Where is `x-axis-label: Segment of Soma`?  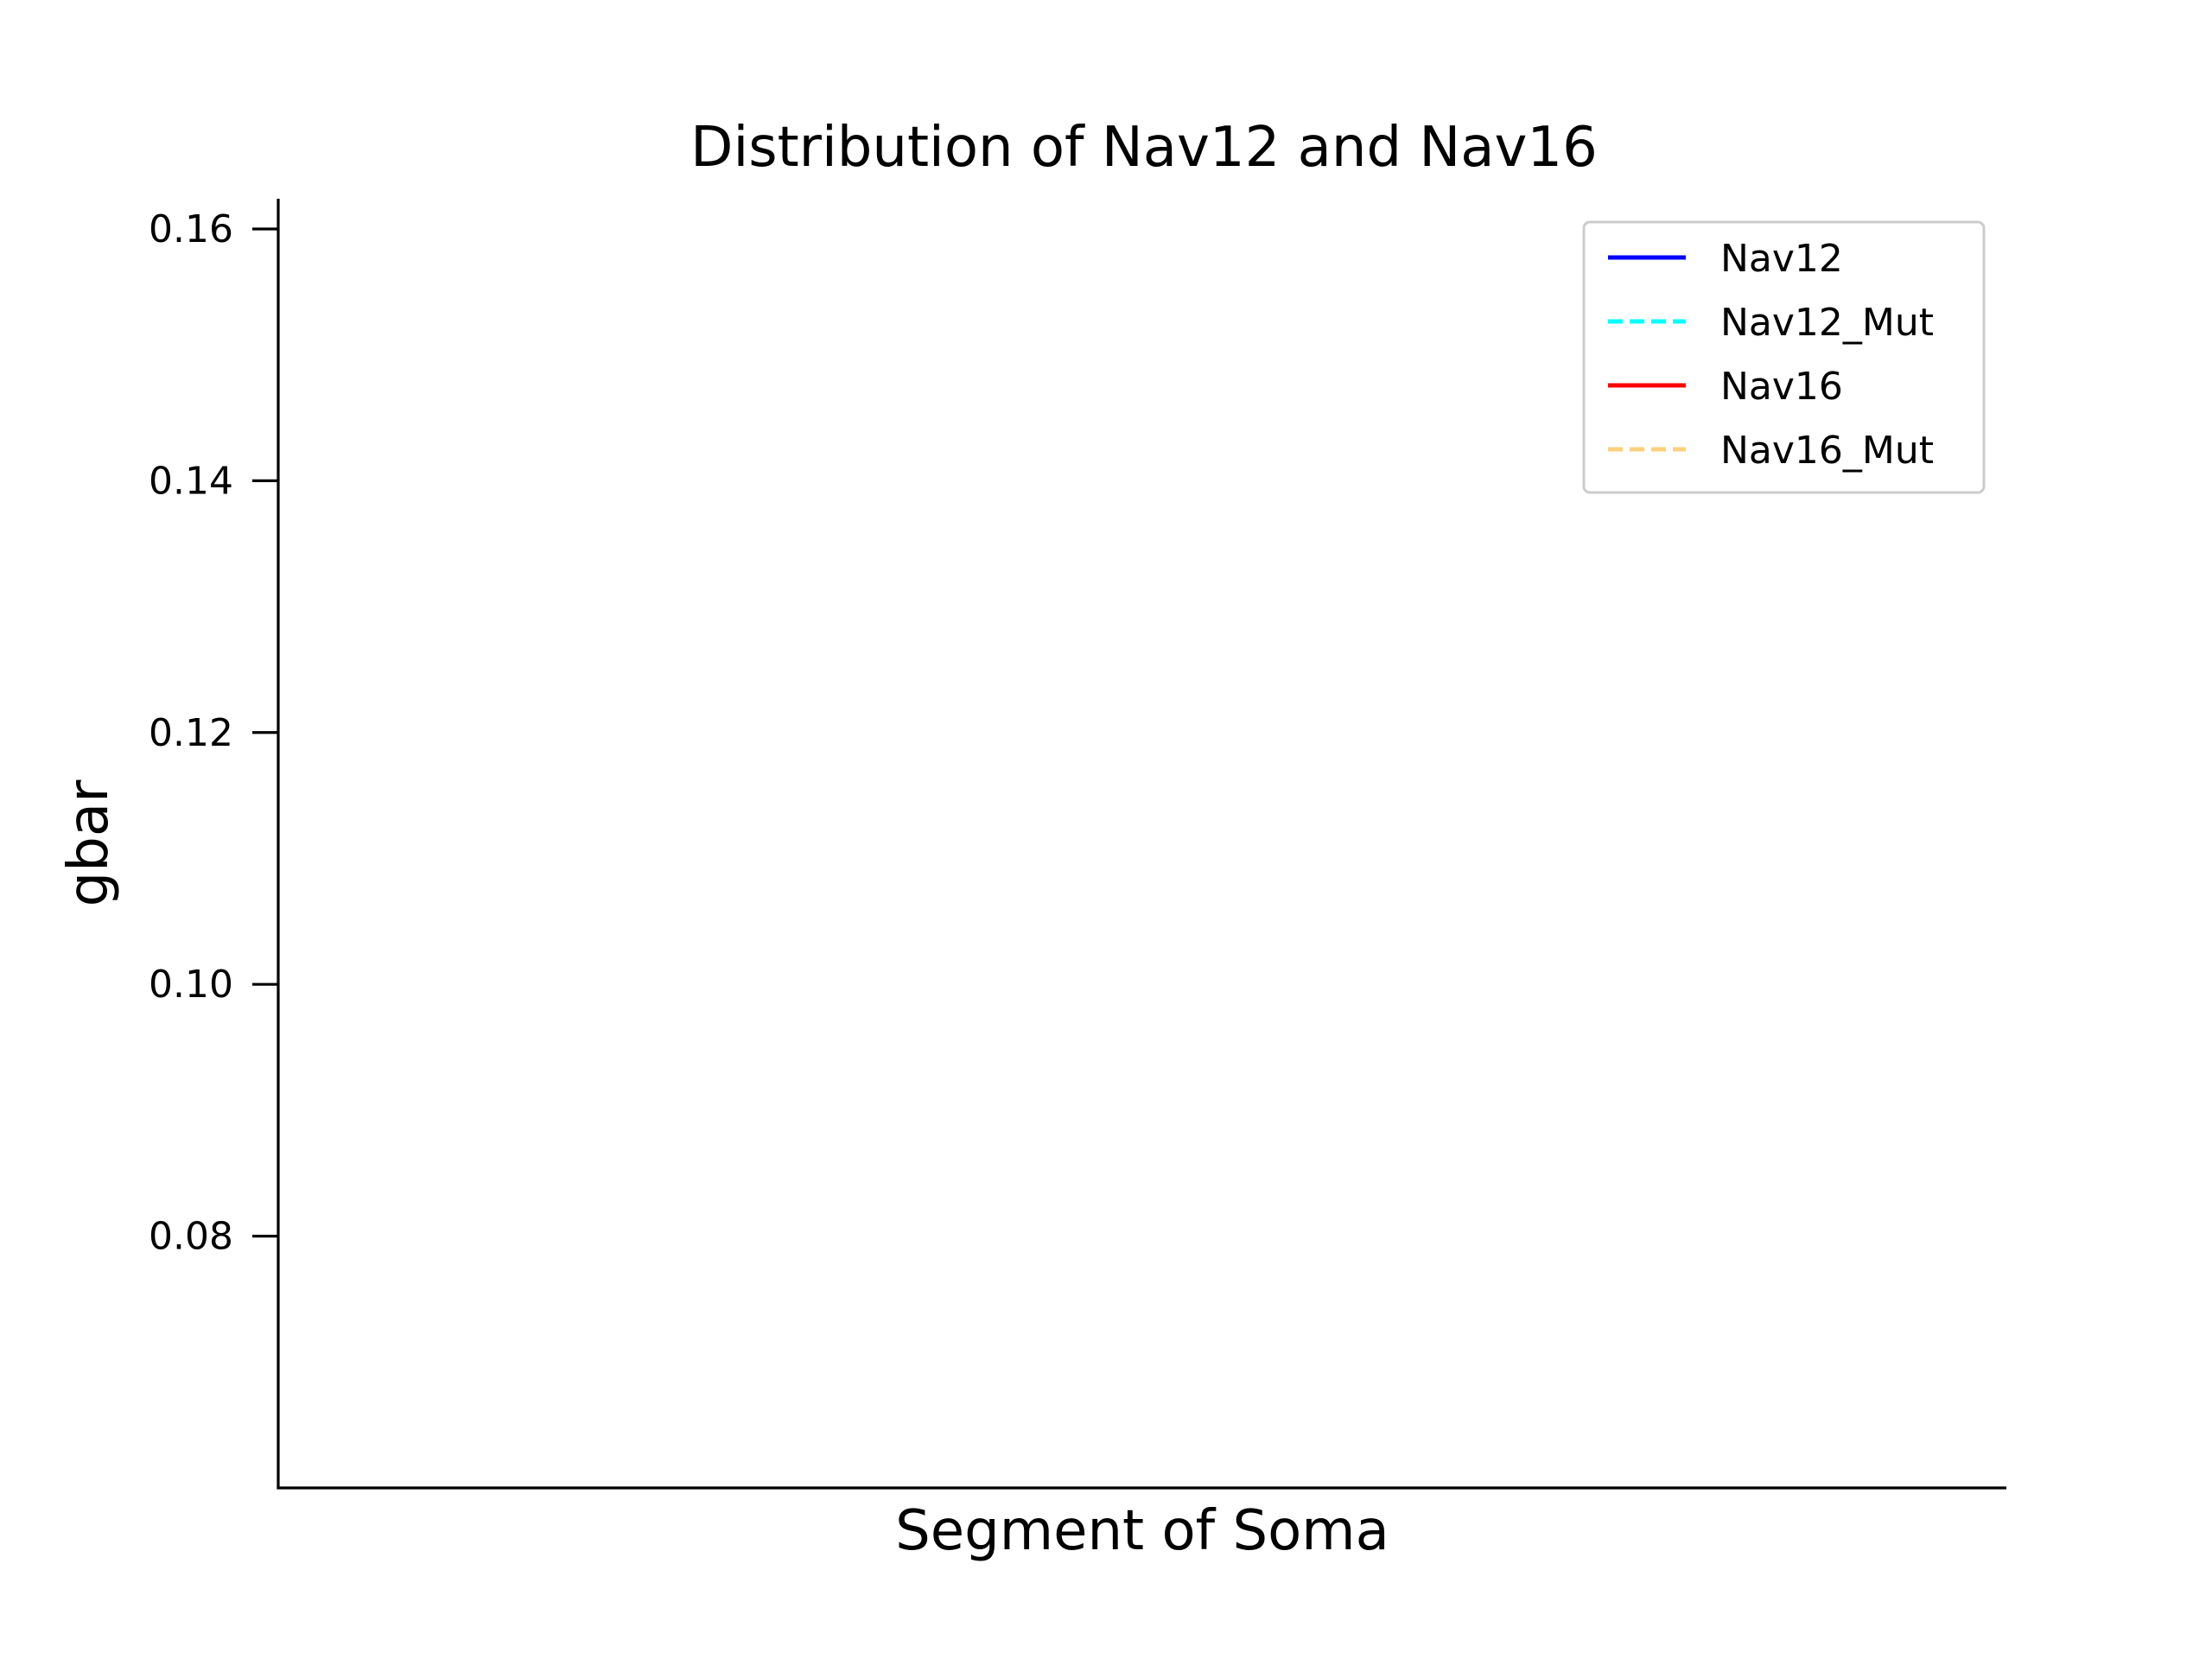
x-axis-label: Segment of Soma is located at coordinates (1142, 1531).